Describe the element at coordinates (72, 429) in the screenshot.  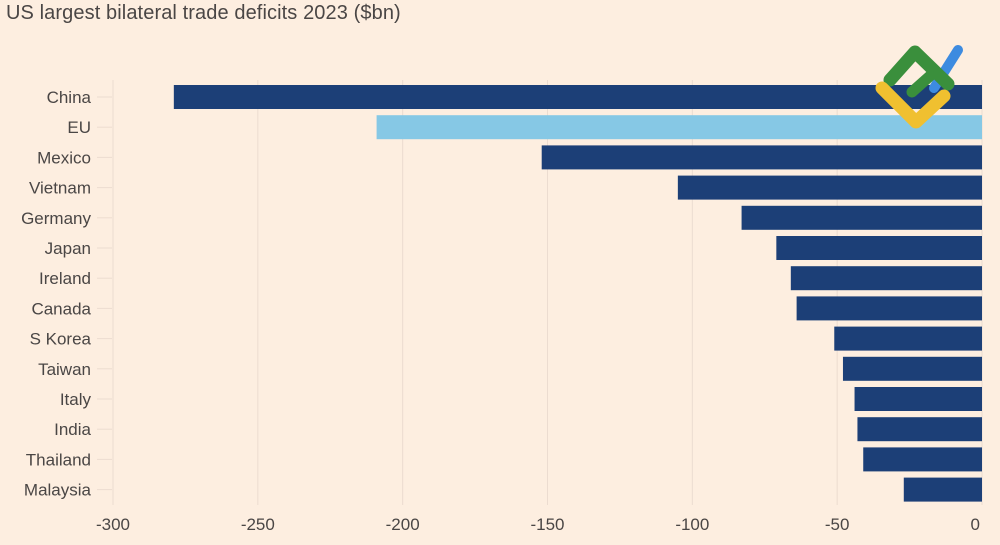
I see `y-tick-label: India` at that location.